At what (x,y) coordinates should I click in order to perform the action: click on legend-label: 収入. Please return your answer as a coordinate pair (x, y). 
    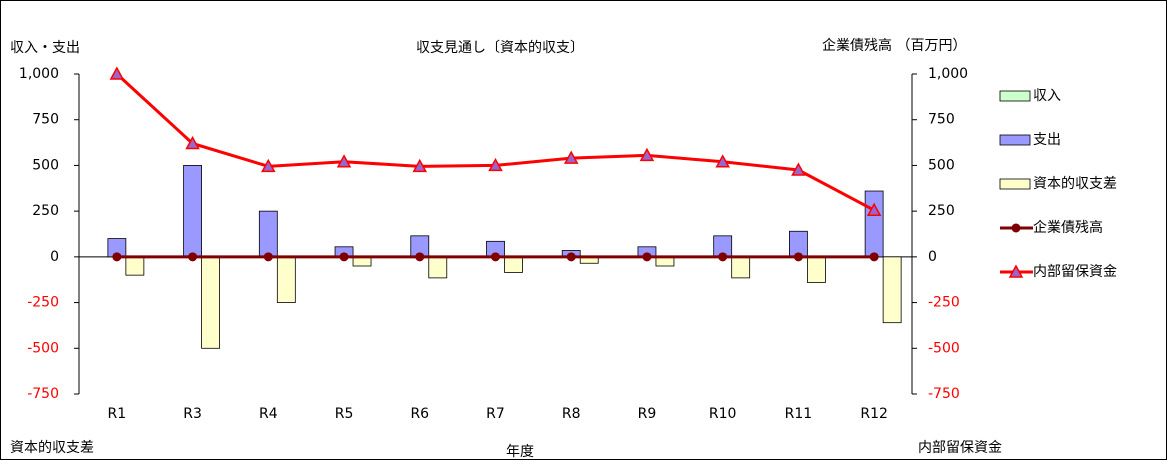
    Looking at the image, I should click on (1047, 96).